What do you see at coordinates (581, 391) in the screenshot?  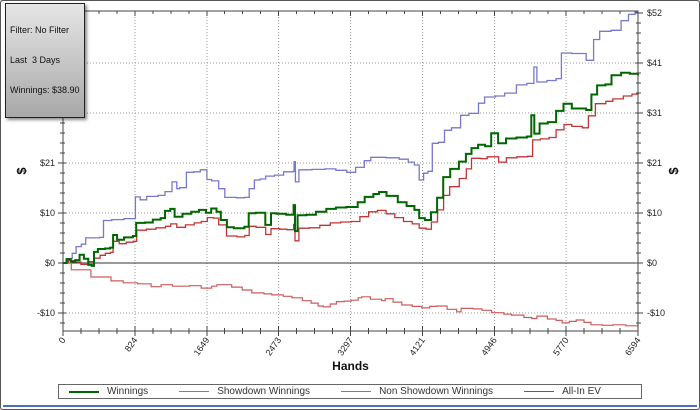 I see `legend-label: All-In EV` at bounding box center [581, 391].